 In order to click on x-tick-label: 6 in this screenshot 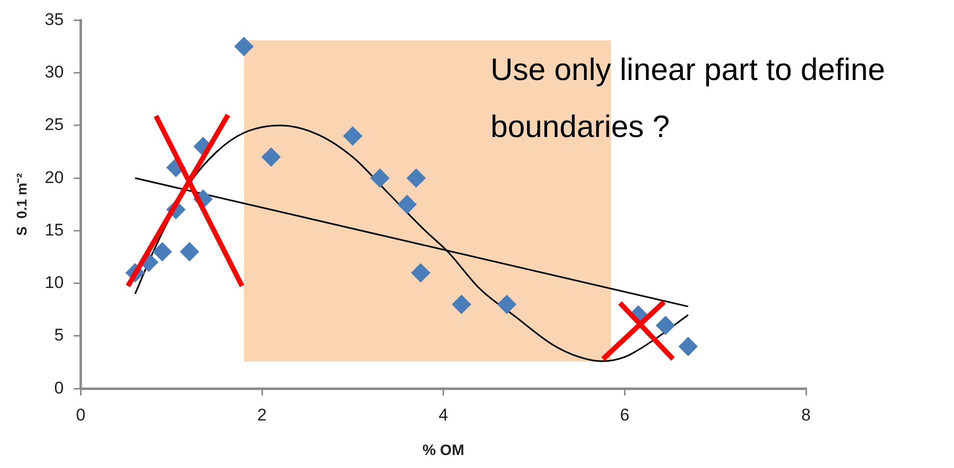, I will do `click(625, 414)`.